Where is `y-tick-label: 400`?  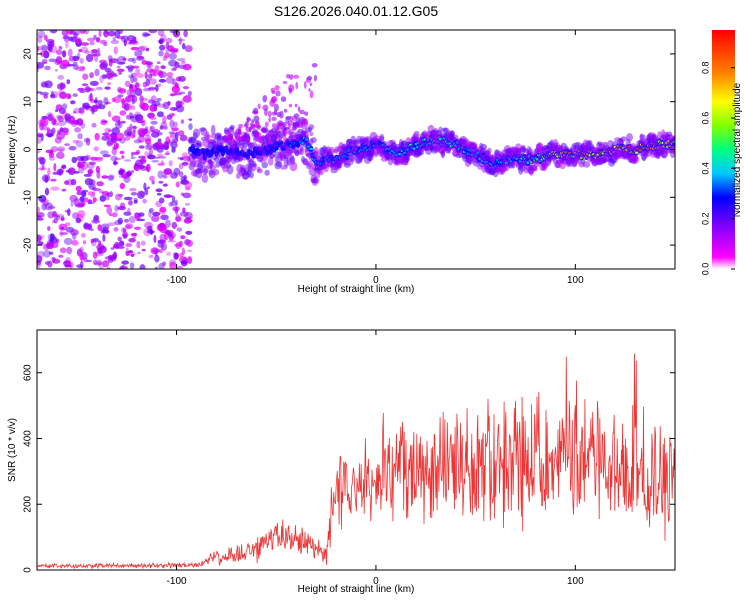
y-tick-label: 400 is located at coordinates (28, 438).